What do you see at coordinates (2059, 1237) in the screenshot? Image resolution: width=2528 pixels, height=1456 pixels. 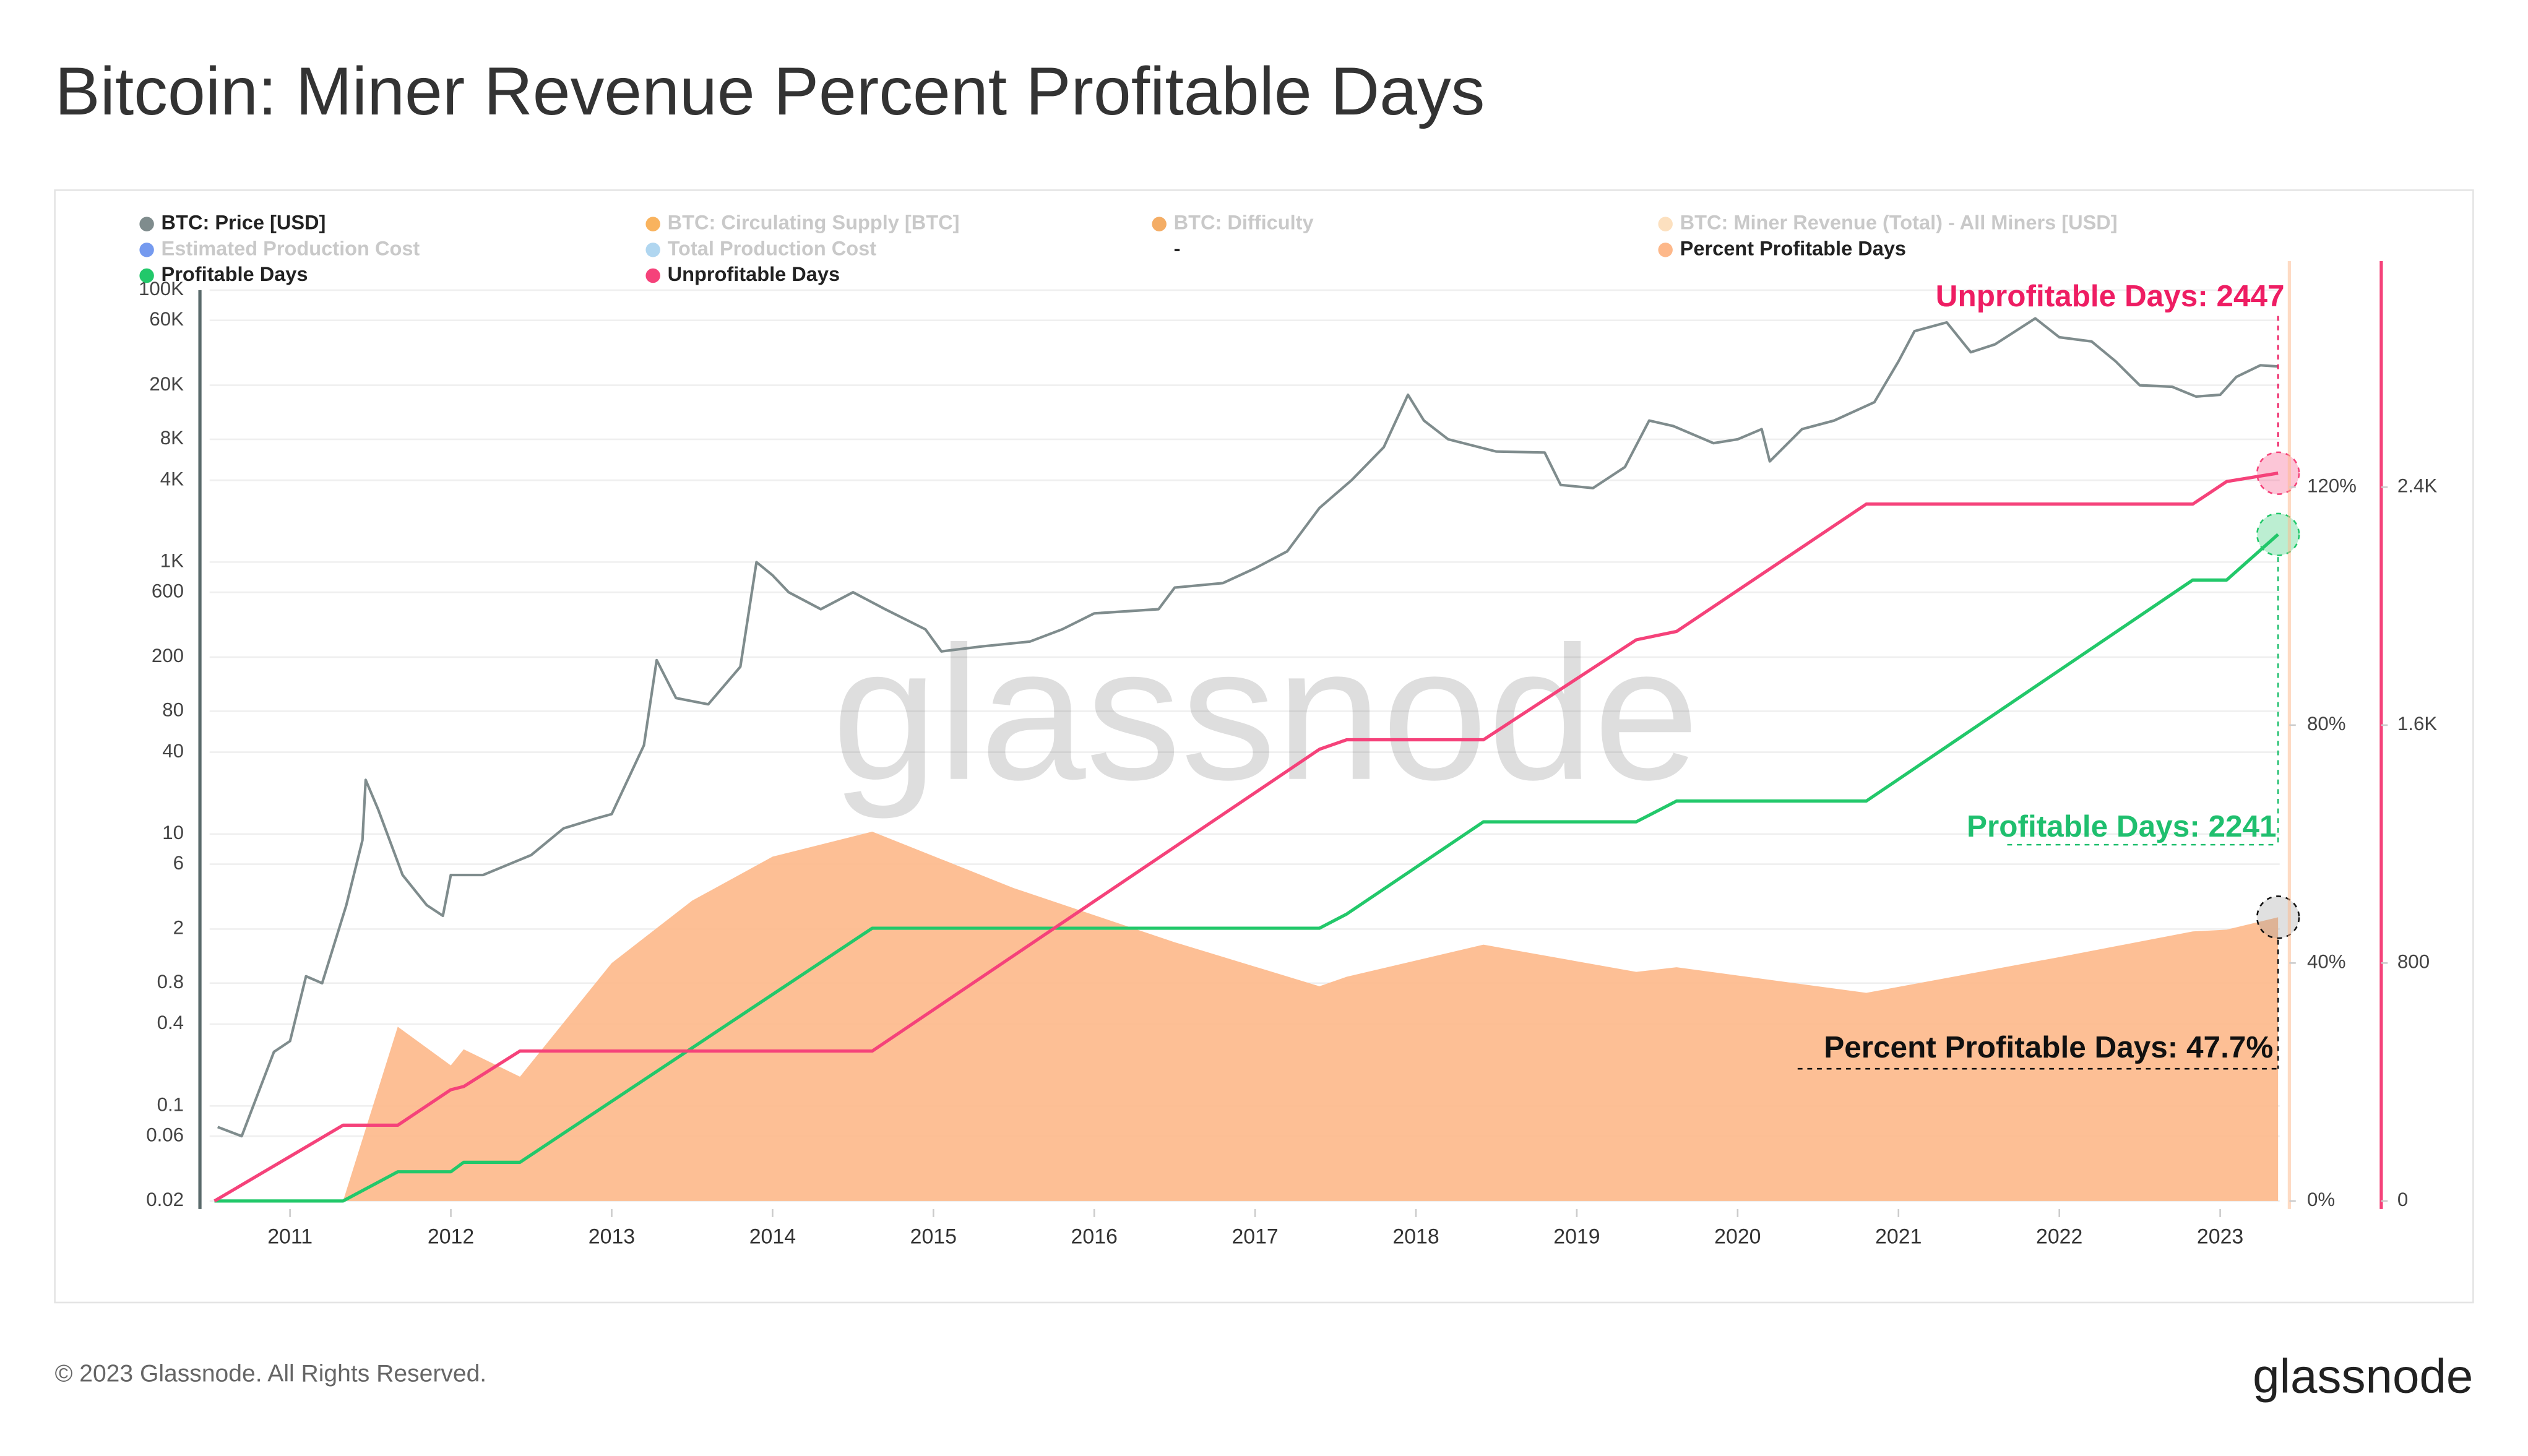 I see `x-tick-label: 2022` at bounding box center [2059, 1237].